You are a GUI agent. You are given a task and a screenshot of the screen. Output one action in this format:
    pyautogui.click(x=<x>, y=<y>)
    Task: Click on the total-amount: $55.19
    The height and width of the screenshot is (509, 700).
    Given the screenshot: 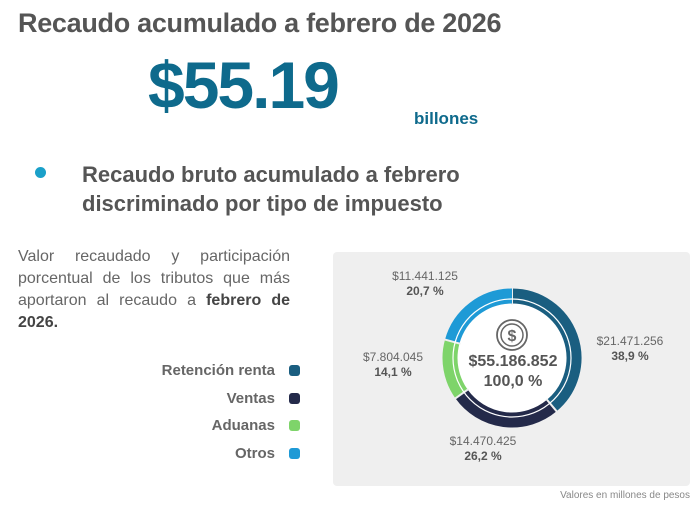 What is the action you would take?
    pyautogui.click(x=244, y=85)
    